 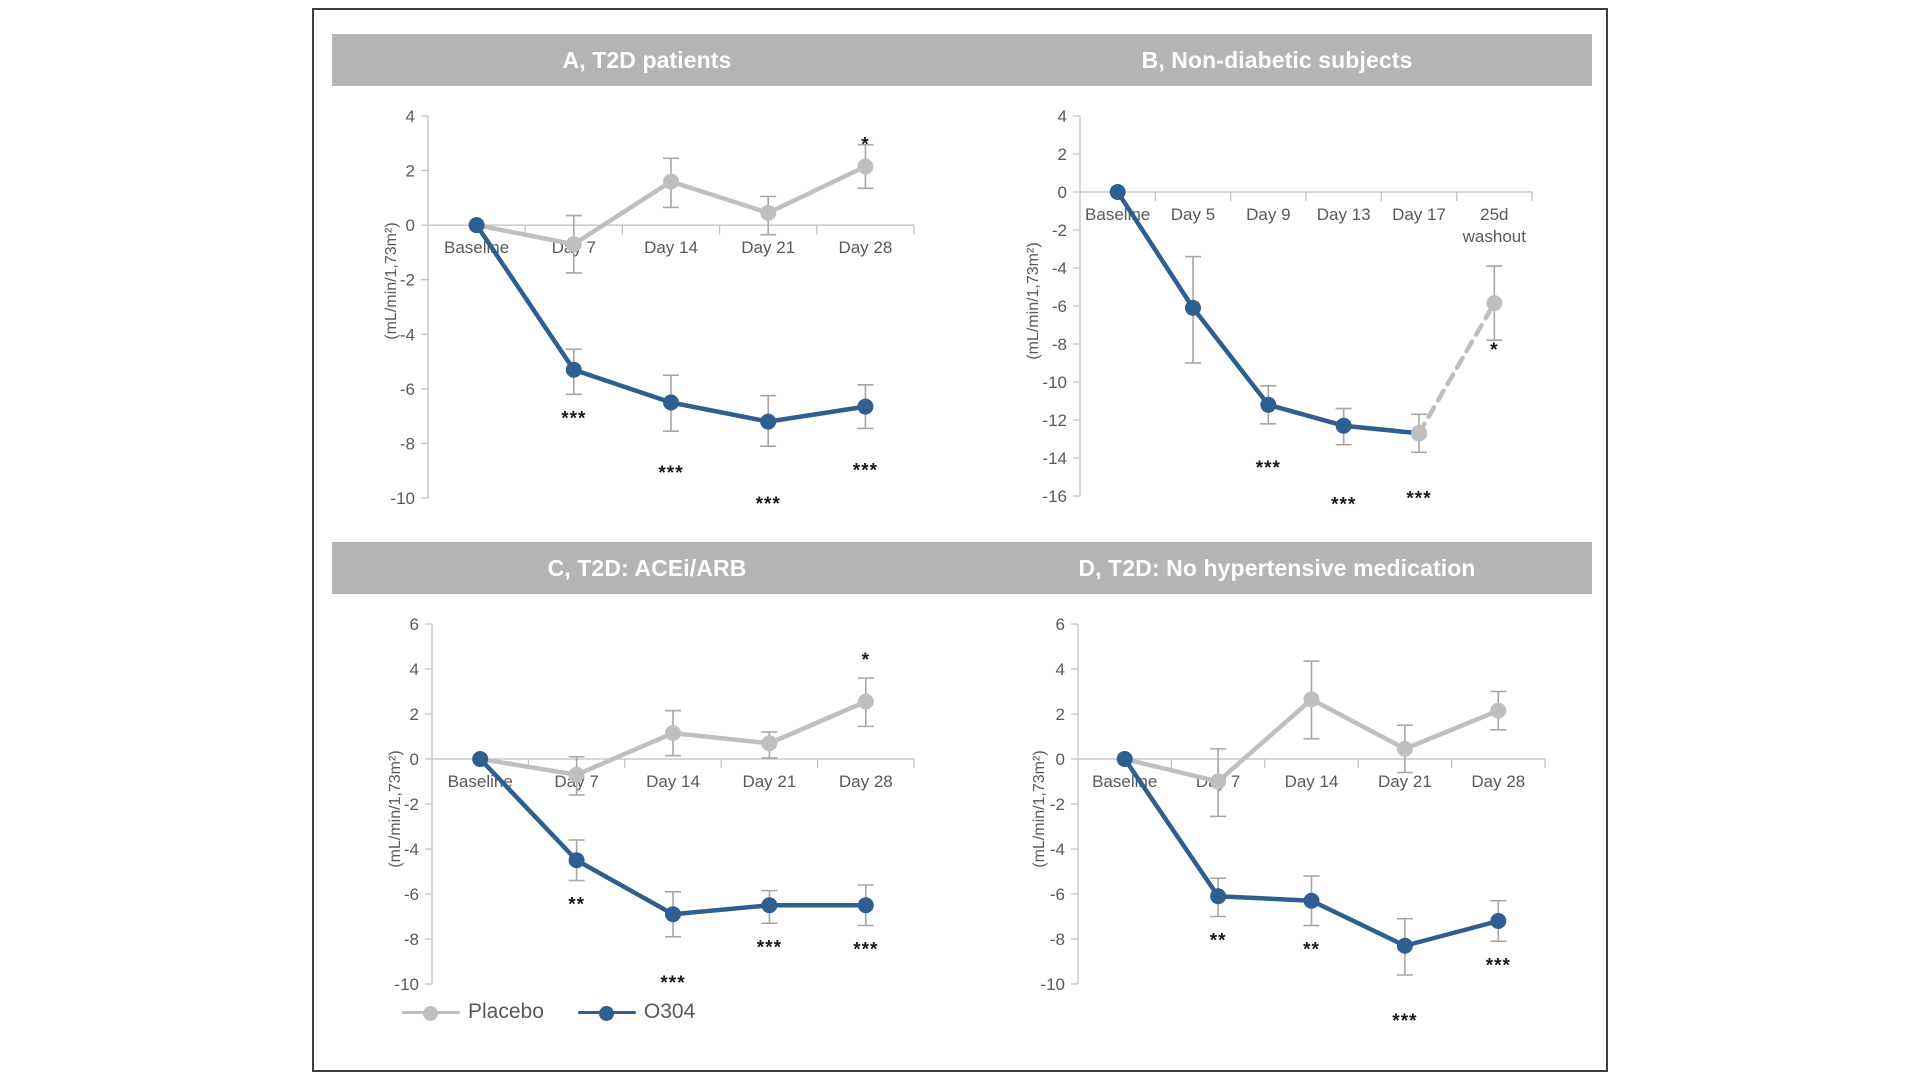 I want to click on panel-d-title-bar: D, T2D: No hypertensive medication, so click(x=1277, y=568).